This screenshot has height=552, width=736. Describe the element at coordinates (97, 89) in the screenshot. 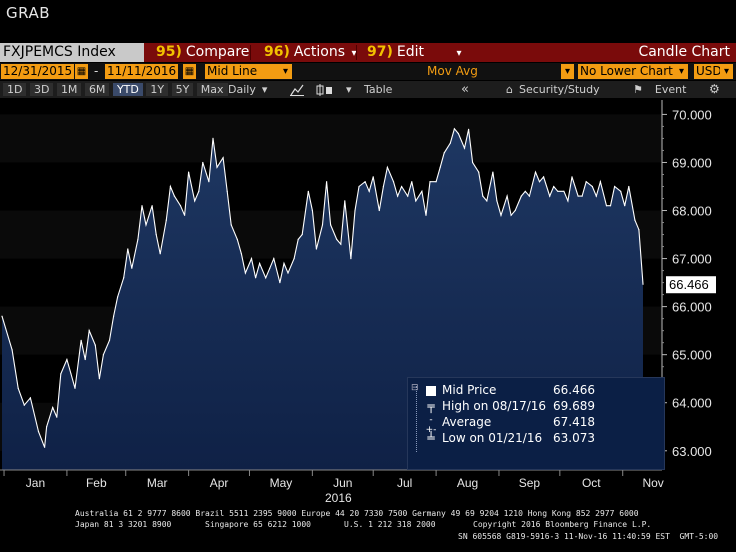

I see `range-button-6m: 6M` at that location.